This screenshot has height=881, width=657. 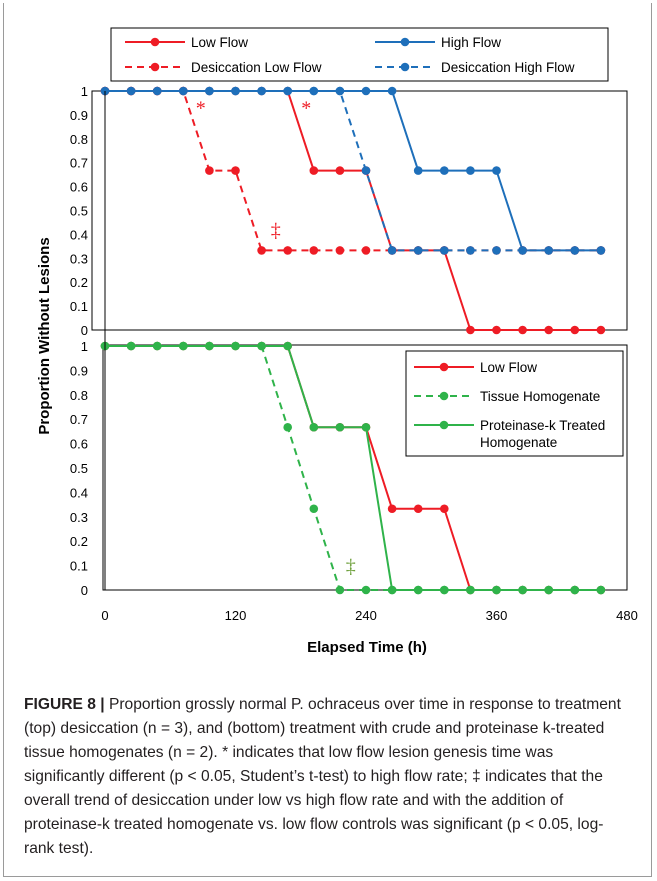 What do you see at coordinates (353, 171) in the screenshot?
I see `series-line` at bounding box center [353, 171].